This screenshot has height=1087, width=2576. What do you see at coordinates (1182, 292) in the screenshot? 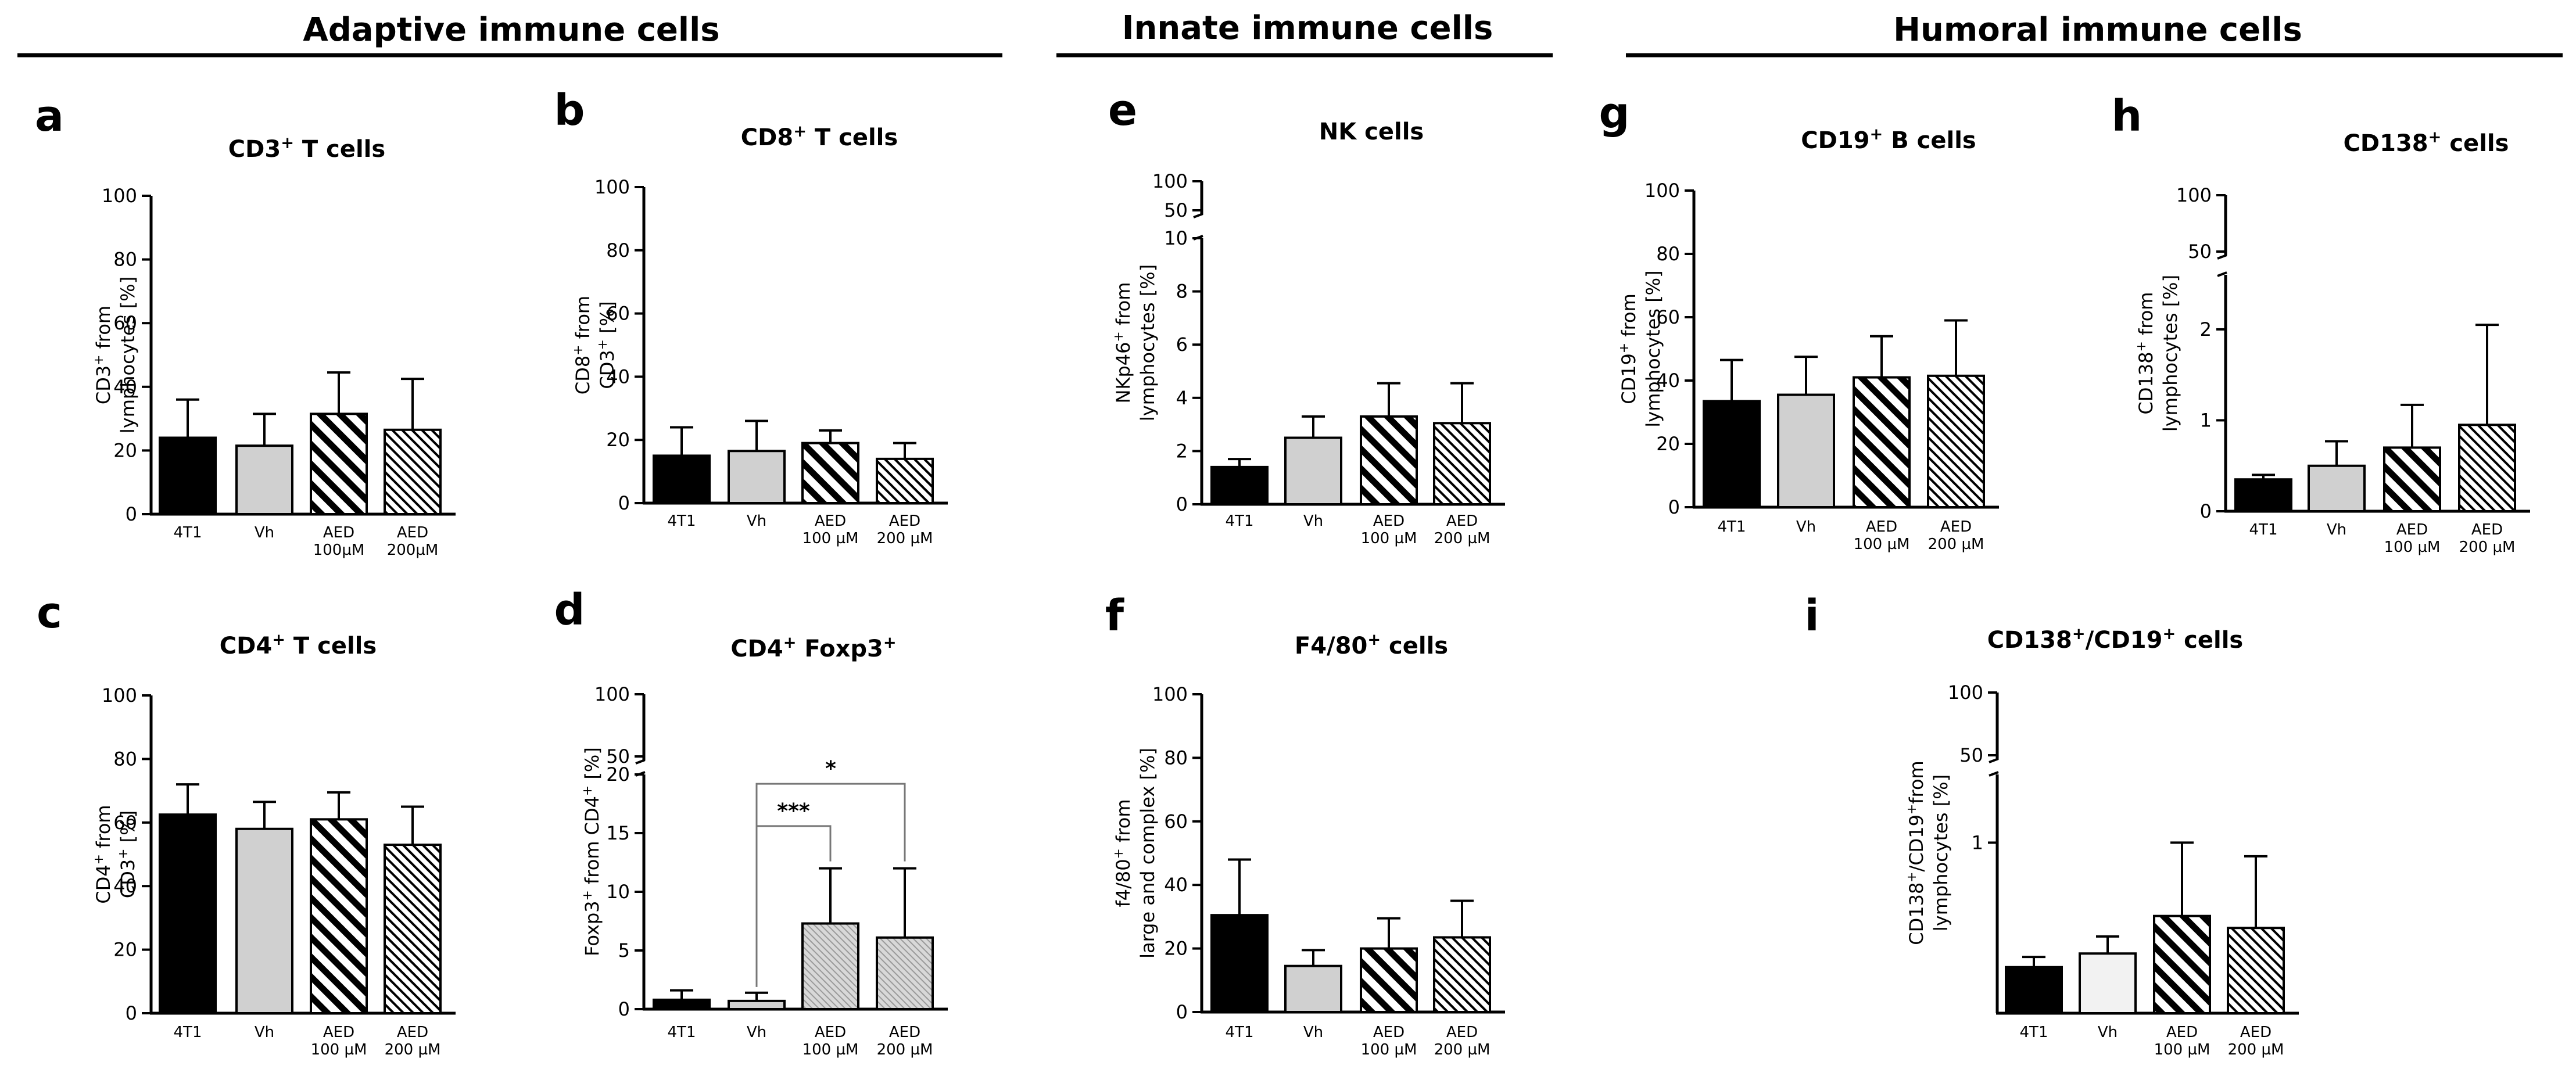
I see `y-tick-label: 8` at bounding box center [1182, 292].